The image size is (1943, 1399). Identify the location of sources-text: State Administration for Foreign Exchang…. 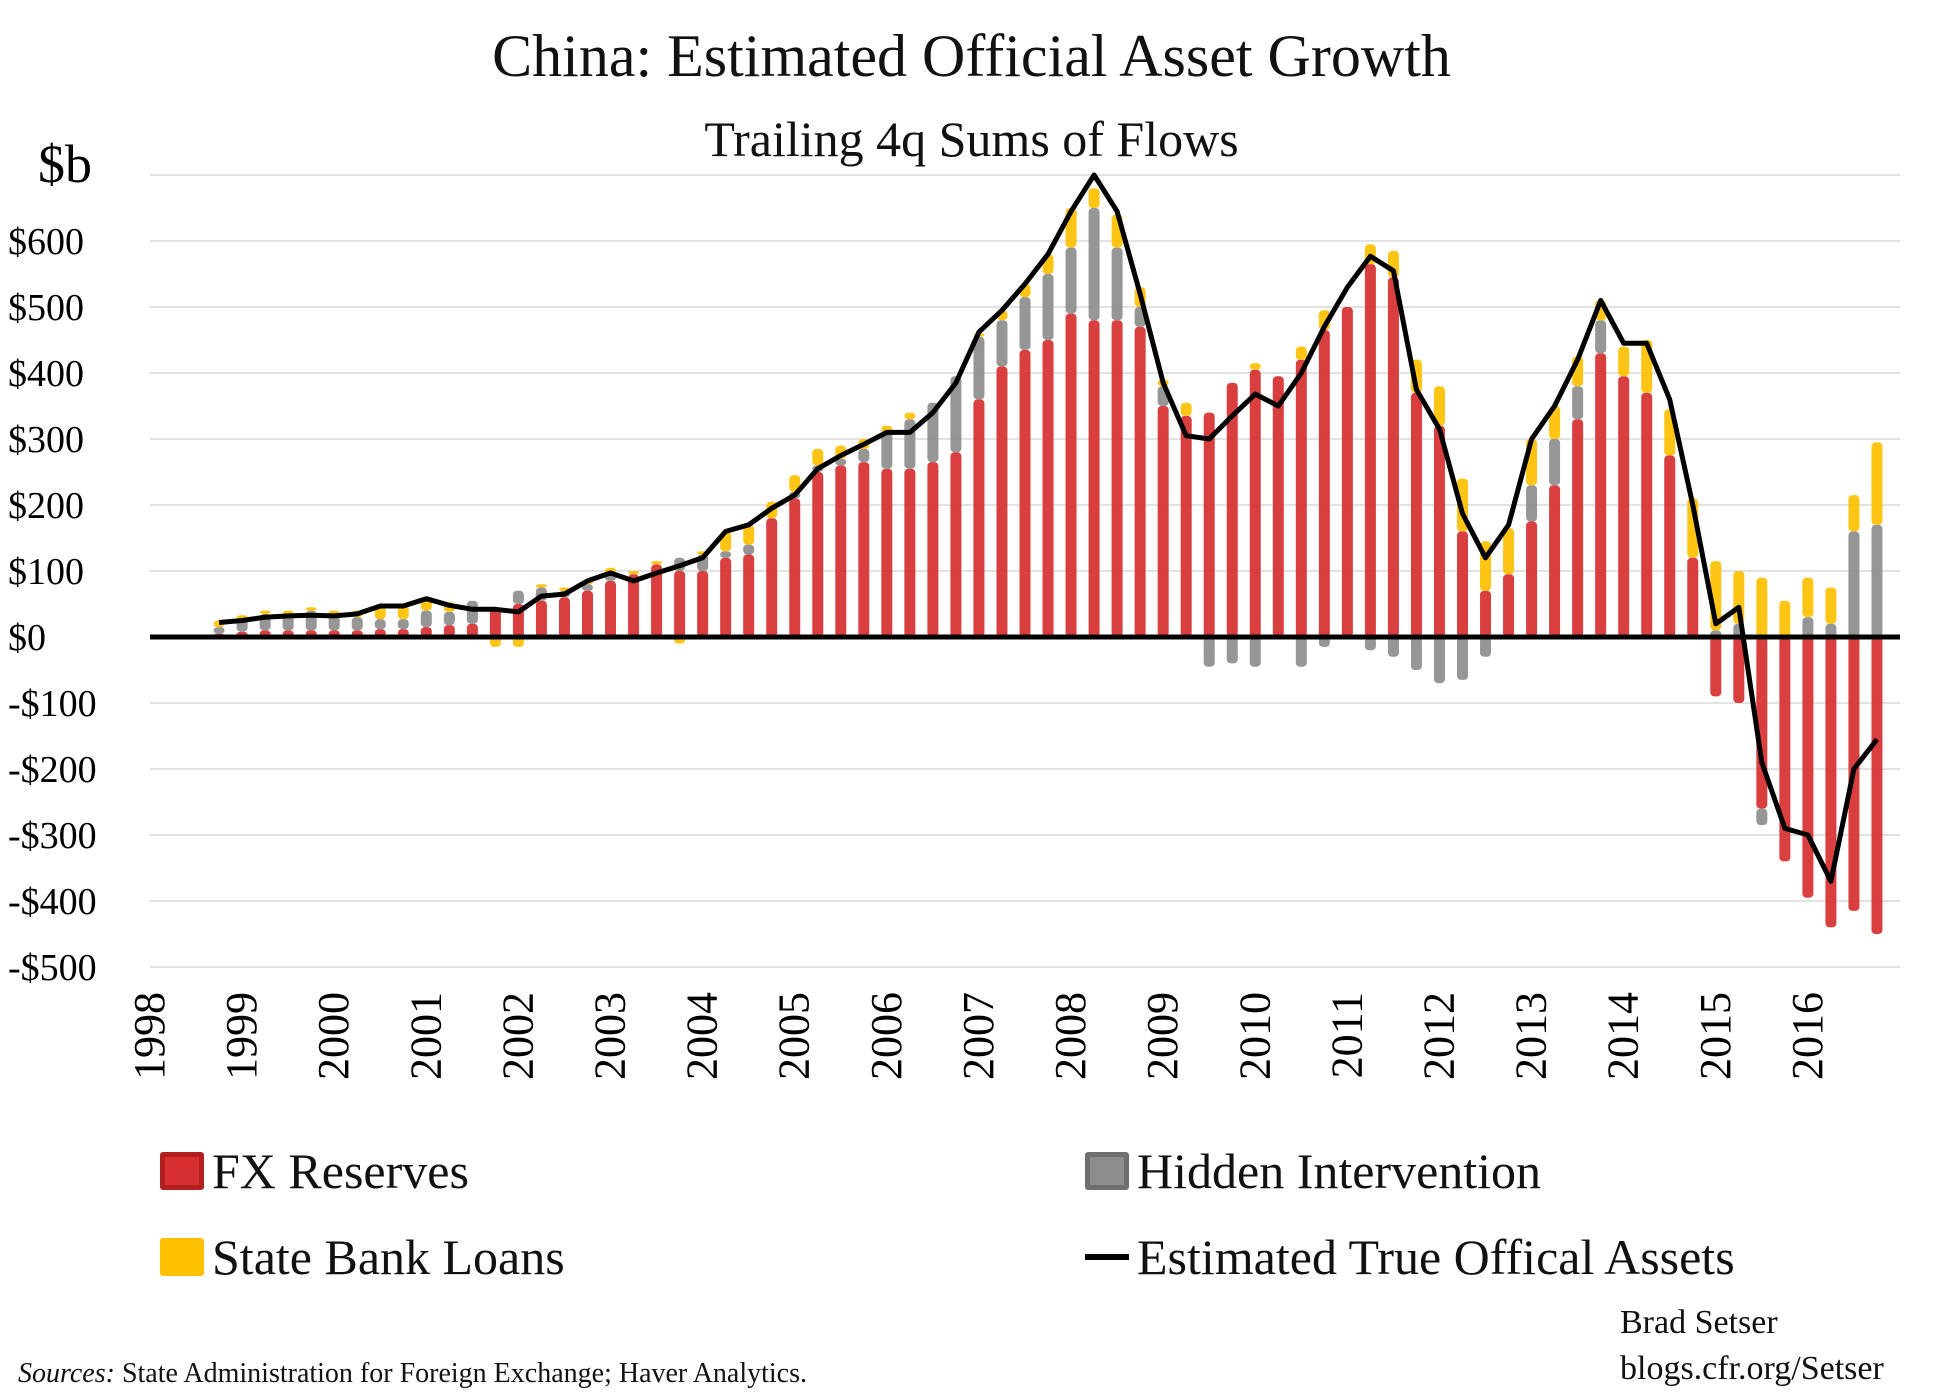
(461, 1373).